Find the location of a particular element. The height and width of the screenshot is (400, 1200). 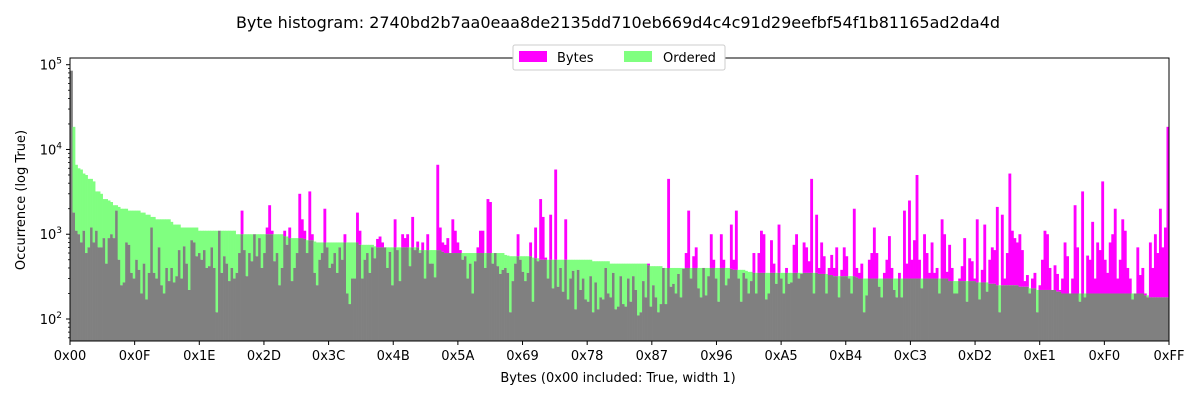

x-tick-label: 0x0F is located at coordinates (135, 356).